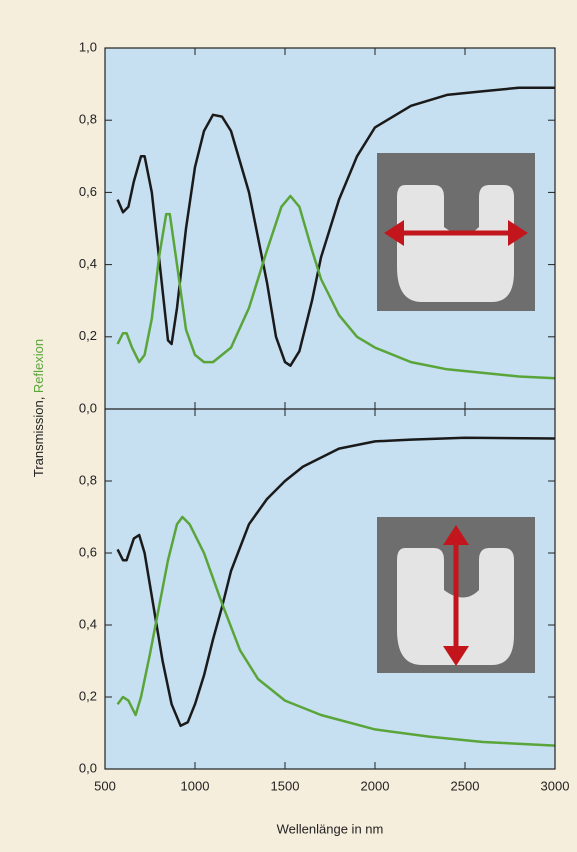  What do you see at coordinates (456, 232) in the screenshot?
I see `inset-top` at bounding box center [456, 232].